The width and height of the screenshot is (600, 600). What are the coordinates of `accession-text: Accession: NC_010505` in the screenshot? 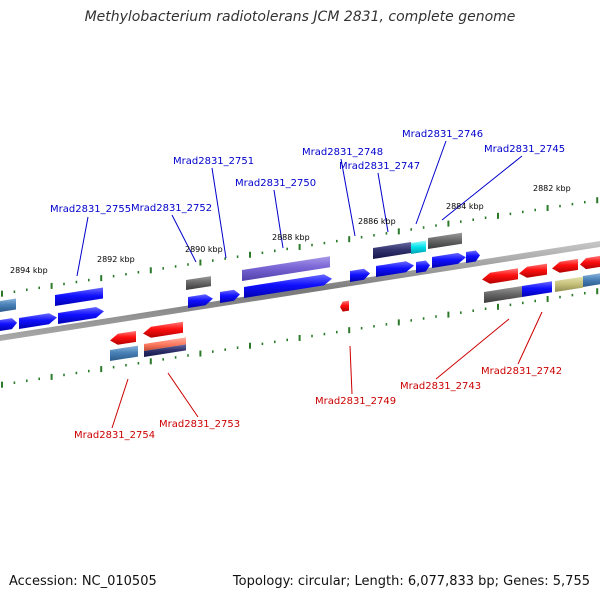 It's located at (83, 581).